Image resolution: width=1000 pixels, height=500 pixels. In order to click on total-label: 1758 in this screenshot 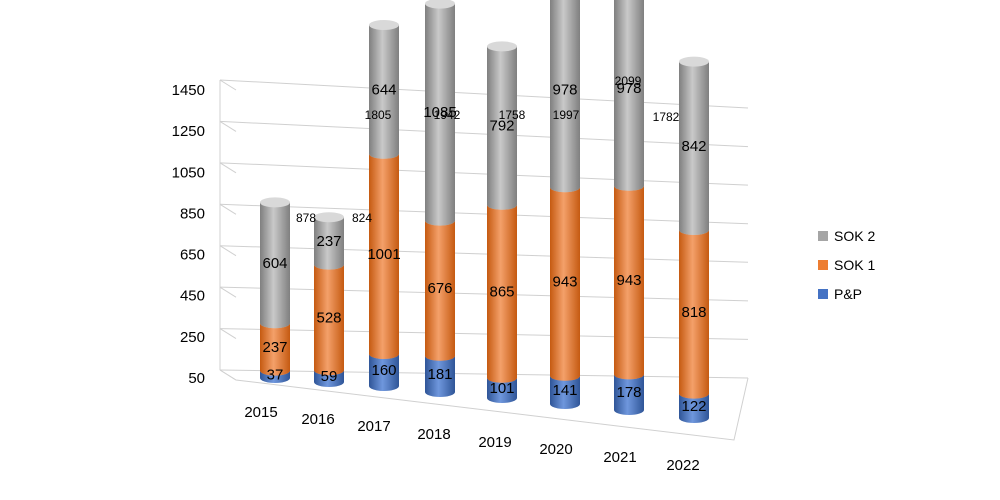, I will do `click(512, 115)`.